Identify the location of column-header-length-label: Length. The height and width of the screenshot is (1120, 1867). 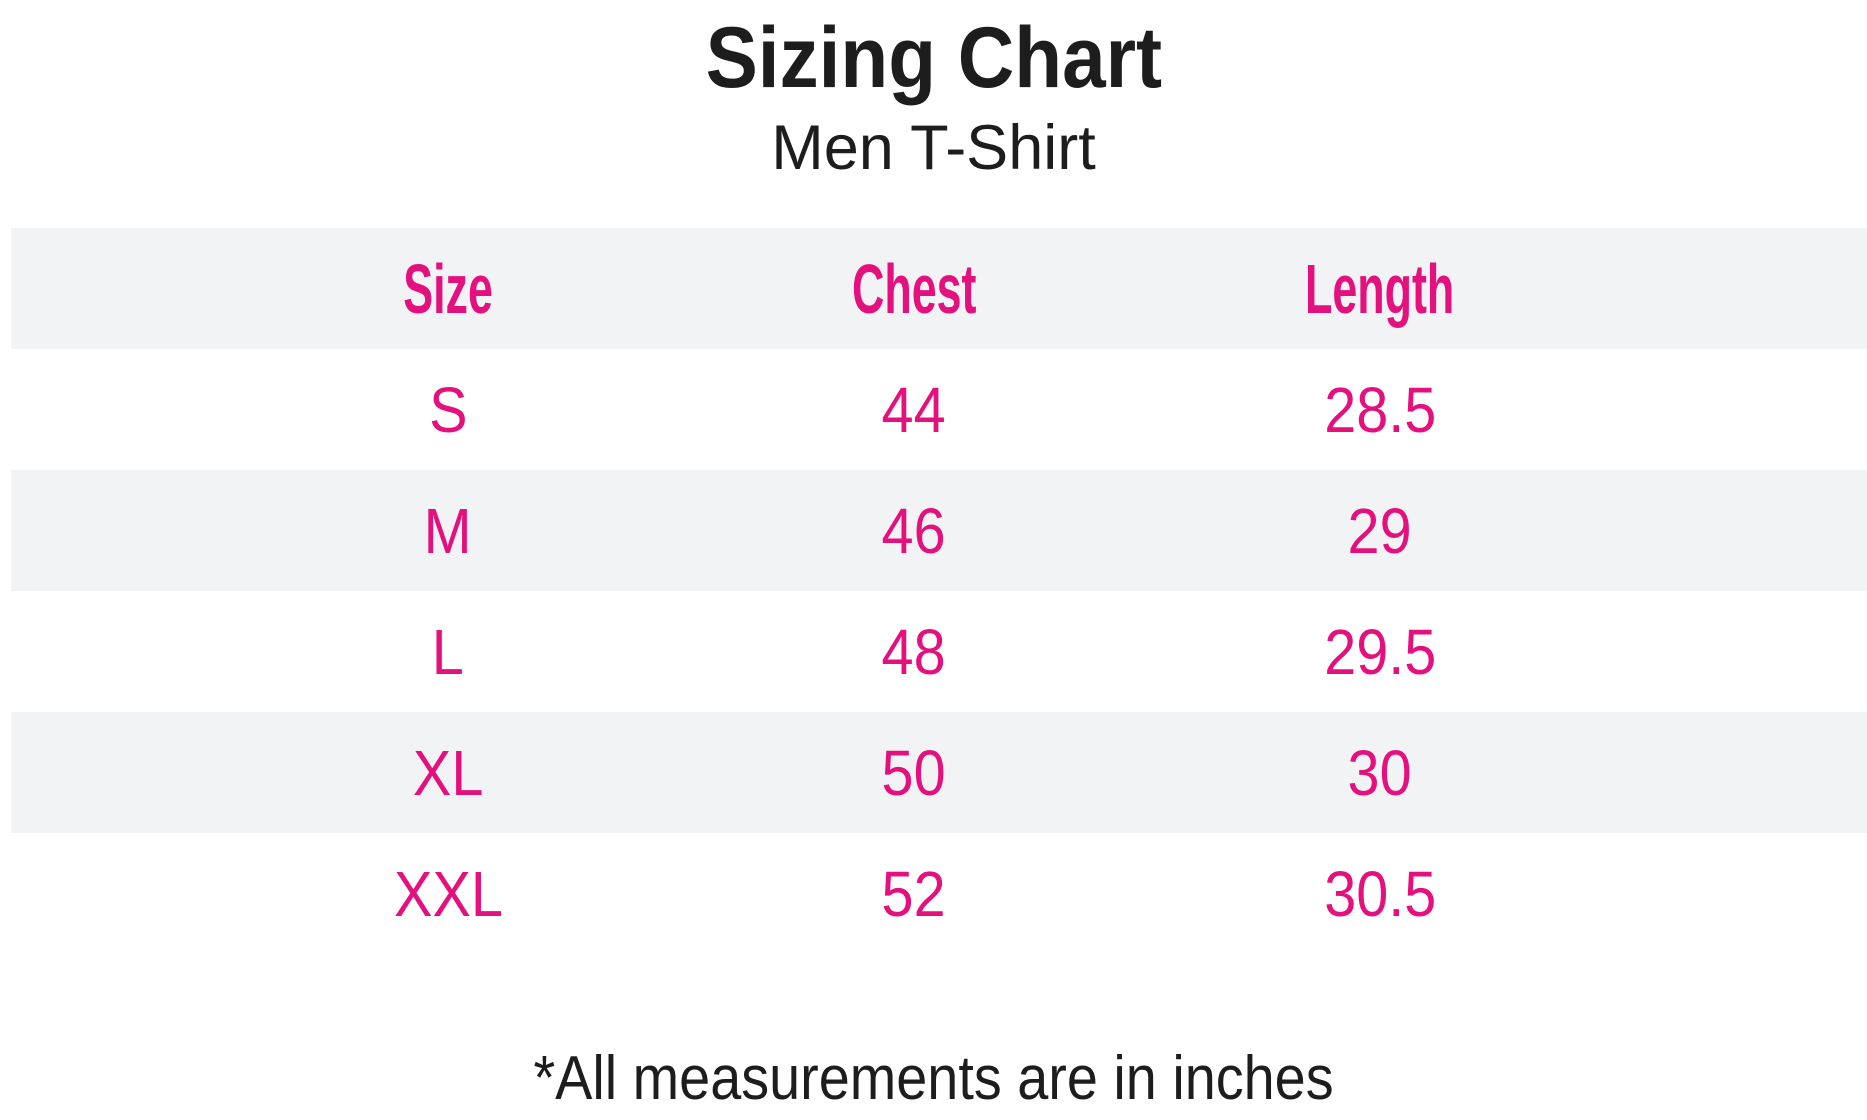
(1380, 288).